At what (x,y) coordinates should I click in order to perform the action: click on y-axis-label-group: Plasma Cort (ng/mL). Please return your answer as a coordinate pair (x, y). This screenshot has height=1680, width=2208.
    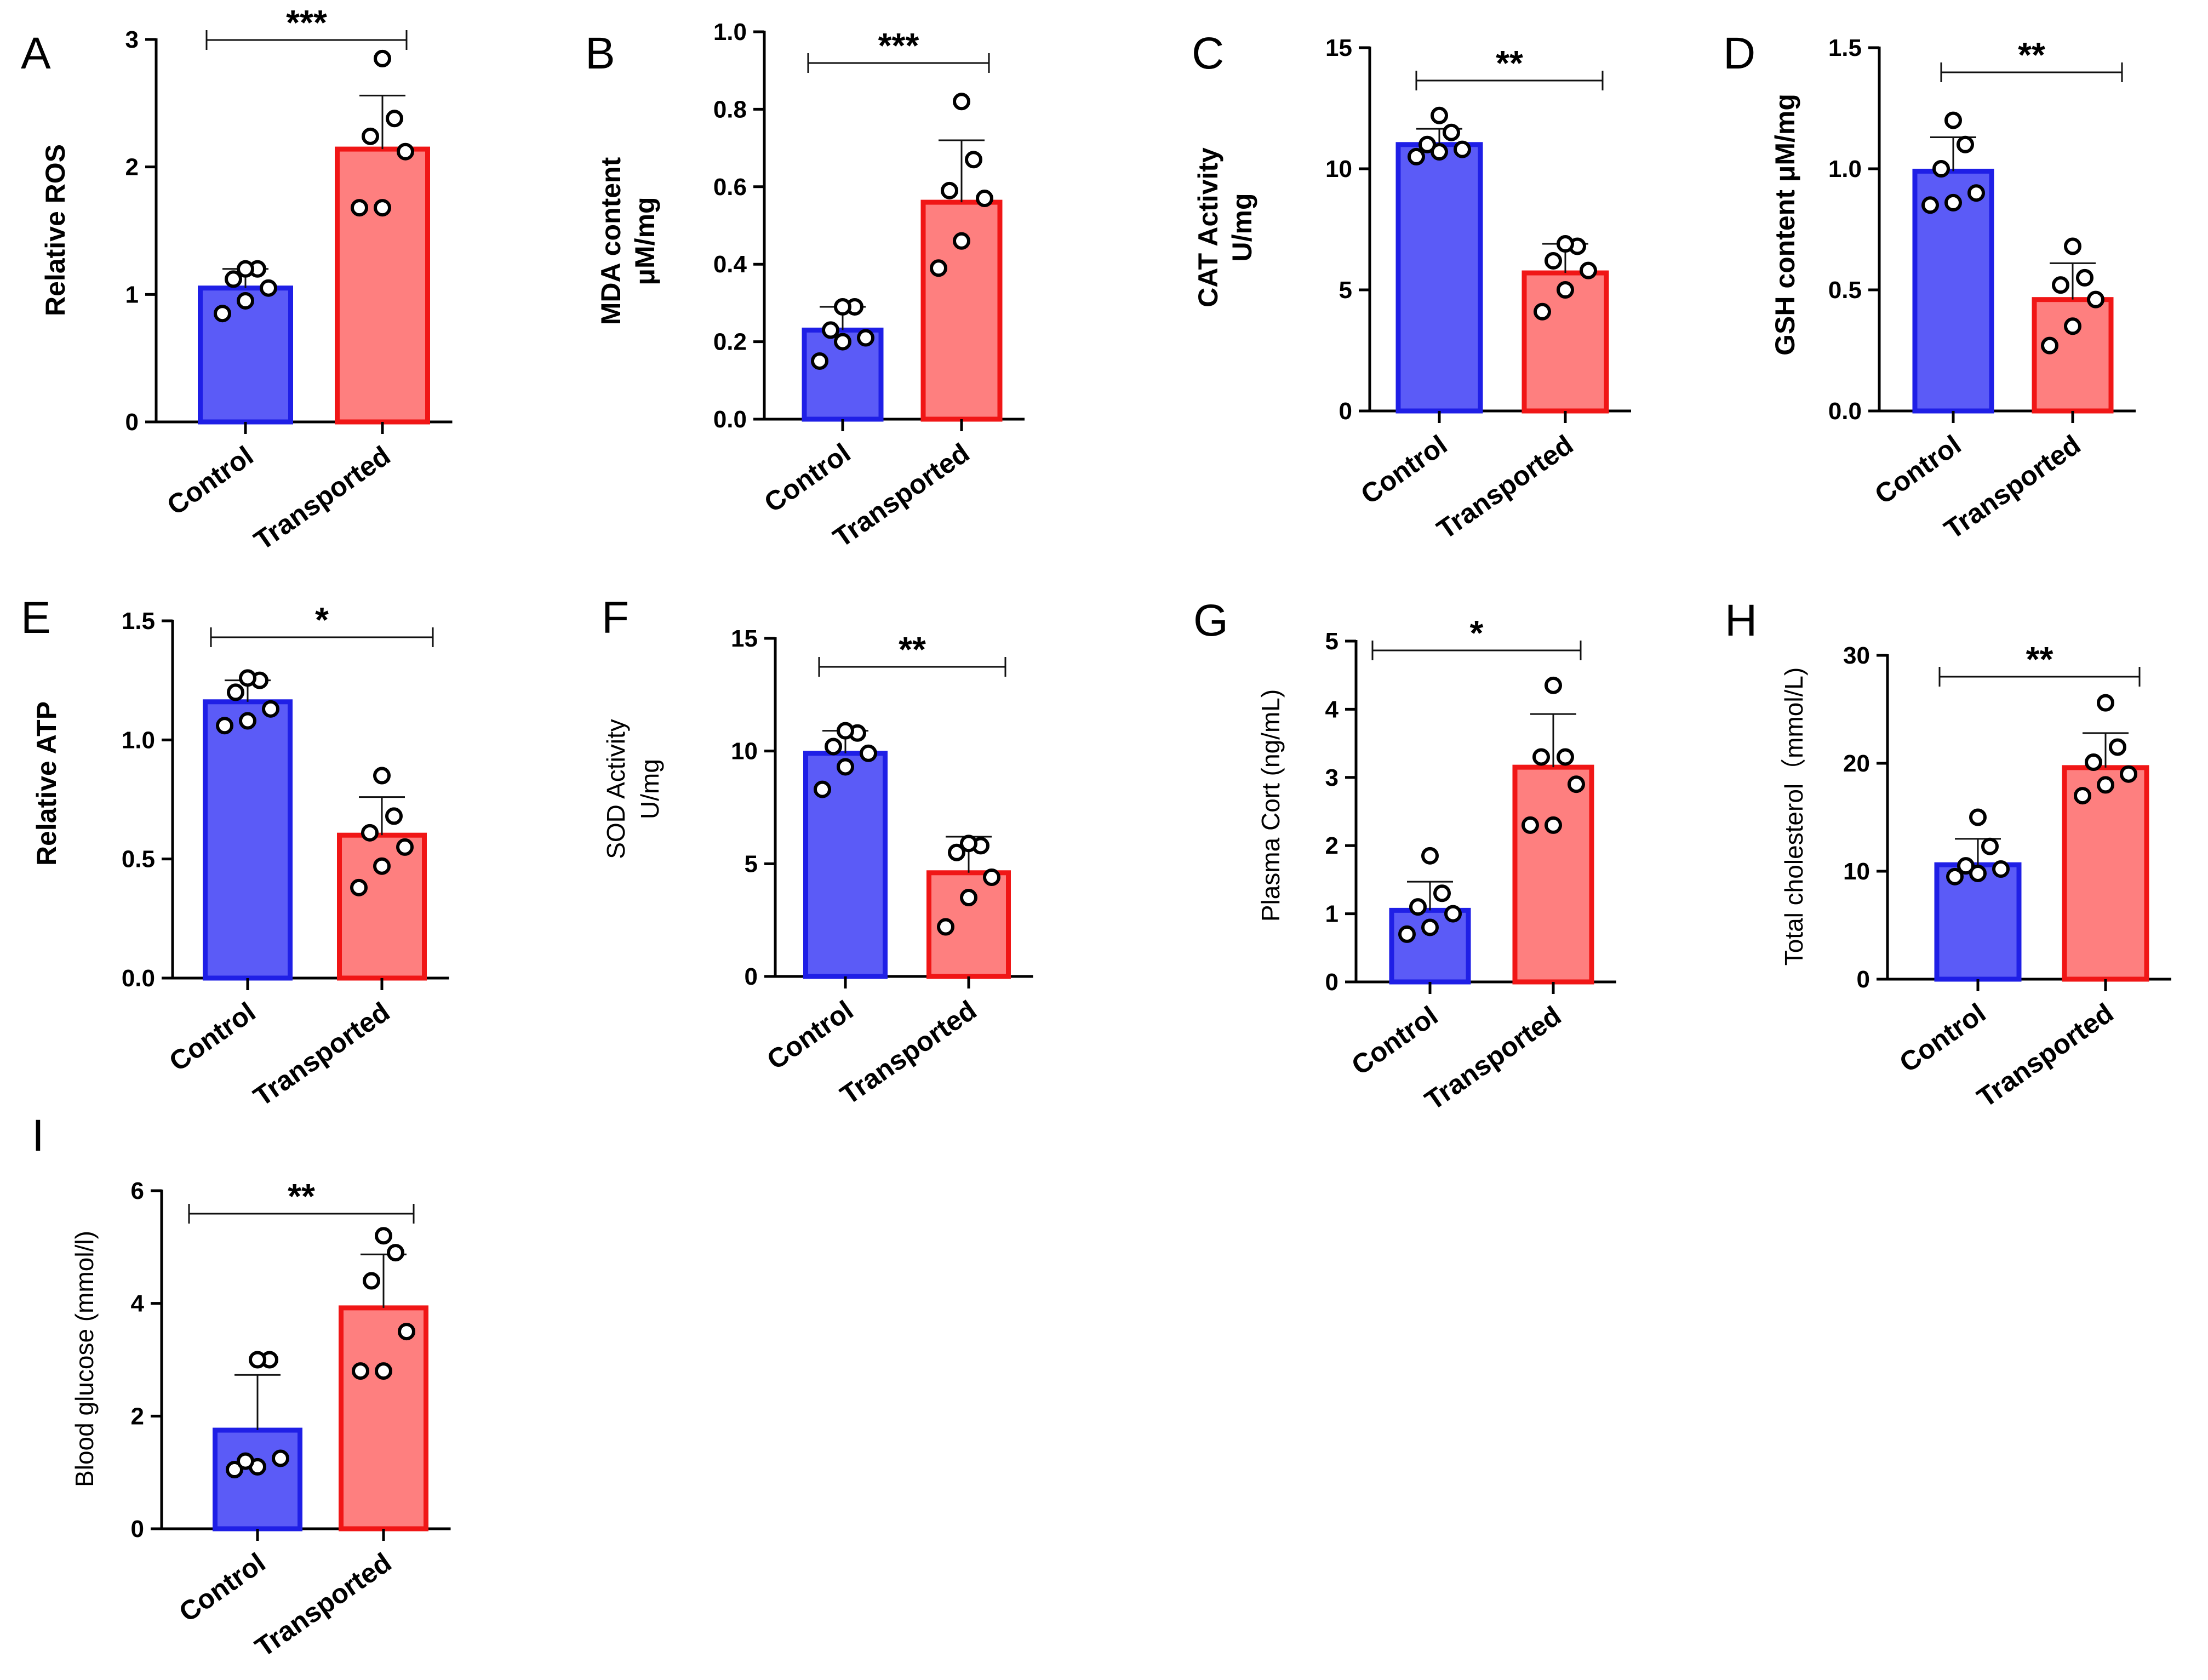
    Looking at the image, I should click on (1270, 805).